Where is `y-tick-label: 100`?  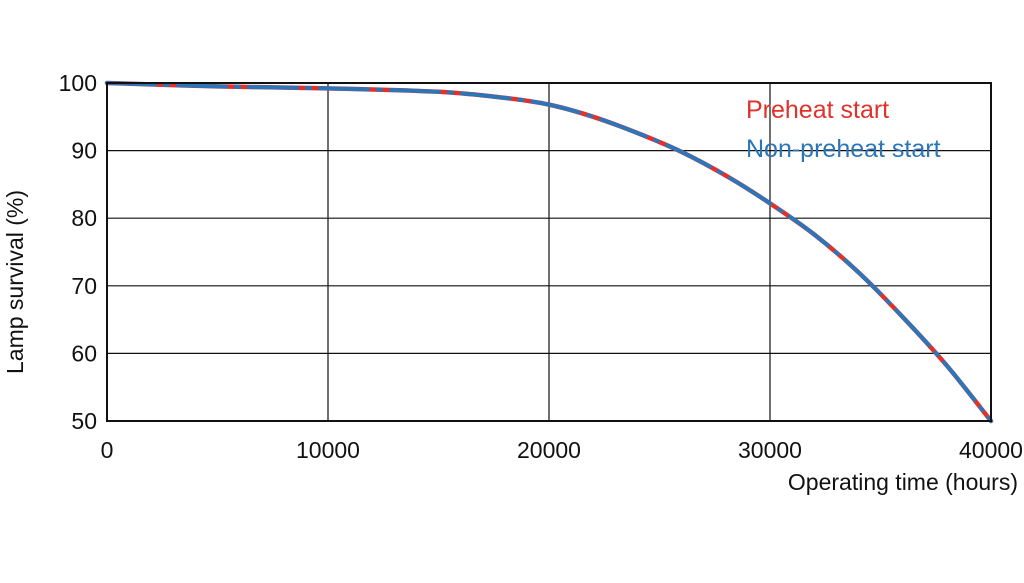
y-tick-label: 100 is located at coordinates (78, 83).